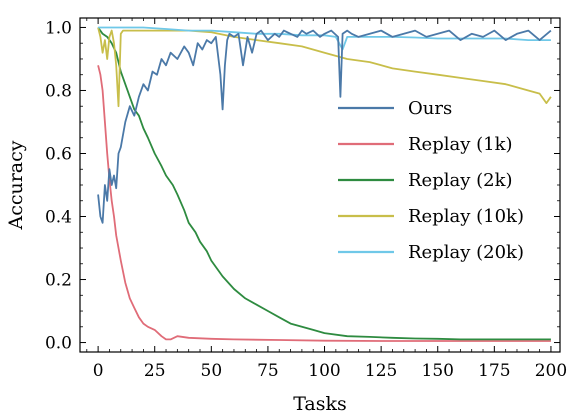 The height and width of the screenshot is (416, 576). I want to click on legend-label: Ours, so click(430, 108).